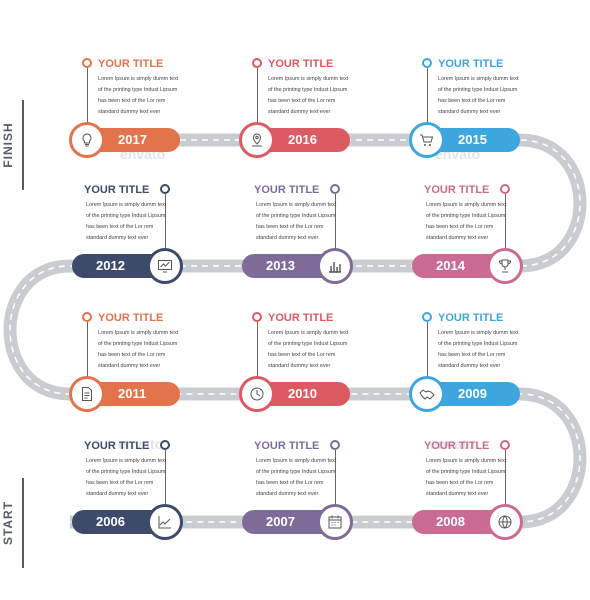 The image size is (590, 600). Describe the element at coordinates (280, 521) in the screenshot. I see `year-label: 2007` at that location.